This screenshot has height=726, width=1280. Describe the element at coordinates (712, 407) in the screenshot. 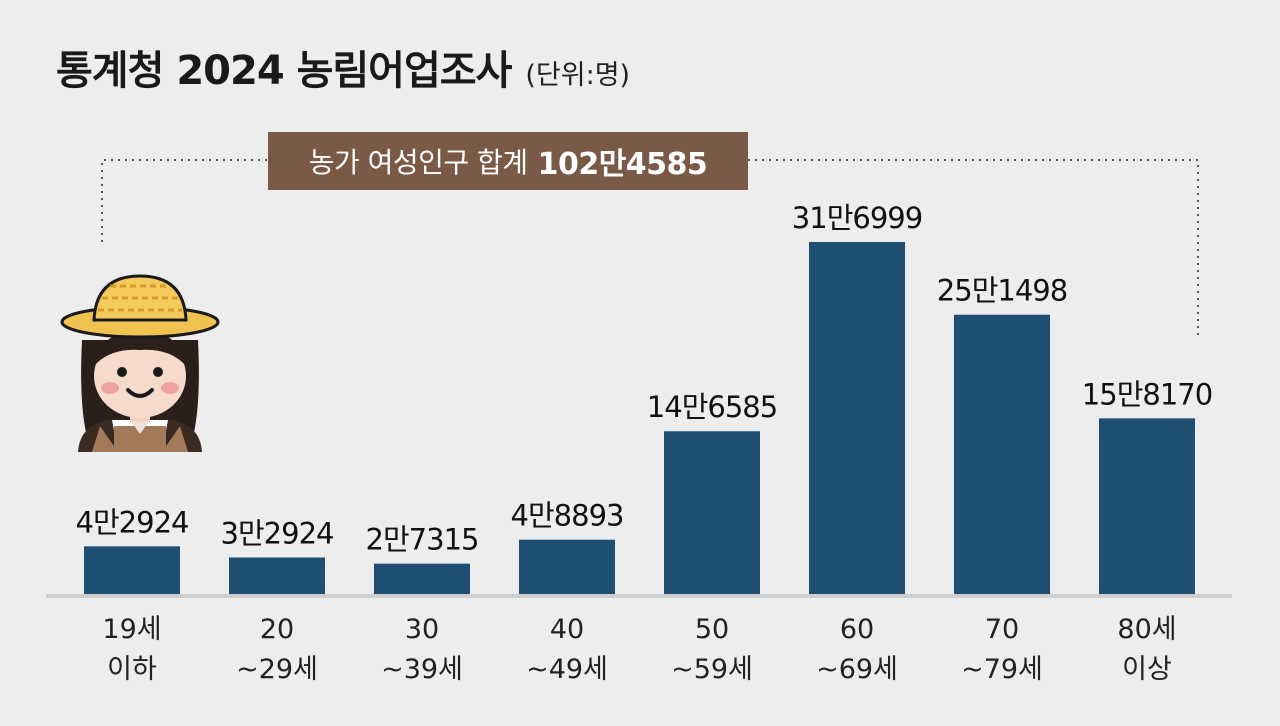

I see `bar-value-label: 14만6585` at that location.